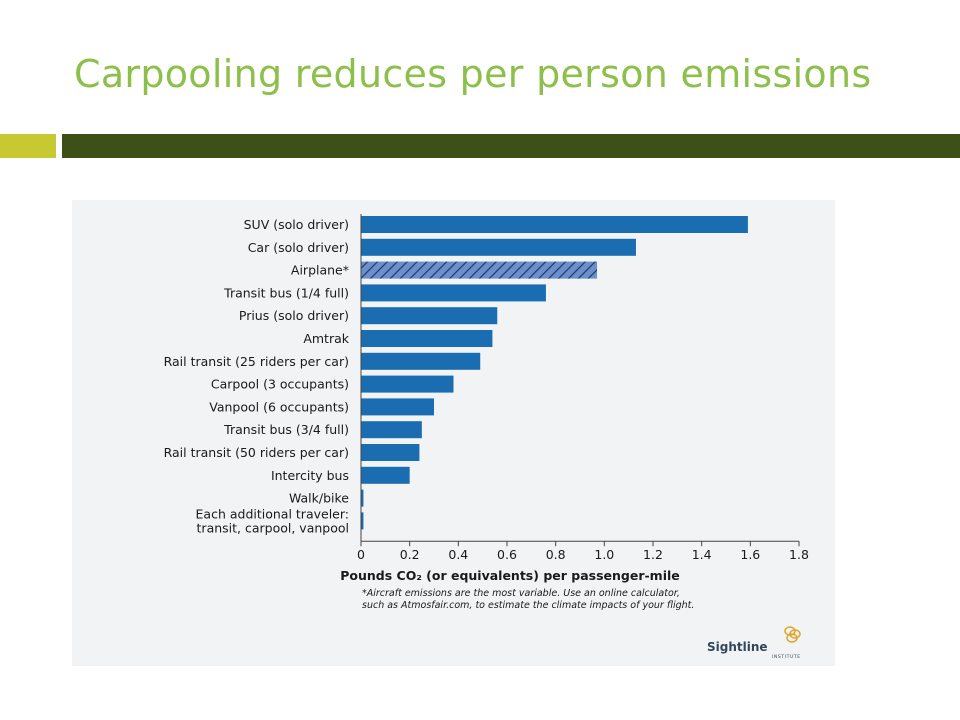  Describe the element at coordinates (319, 498) in the screenshot. I see `category-label-13: Walk/bike` at that location.